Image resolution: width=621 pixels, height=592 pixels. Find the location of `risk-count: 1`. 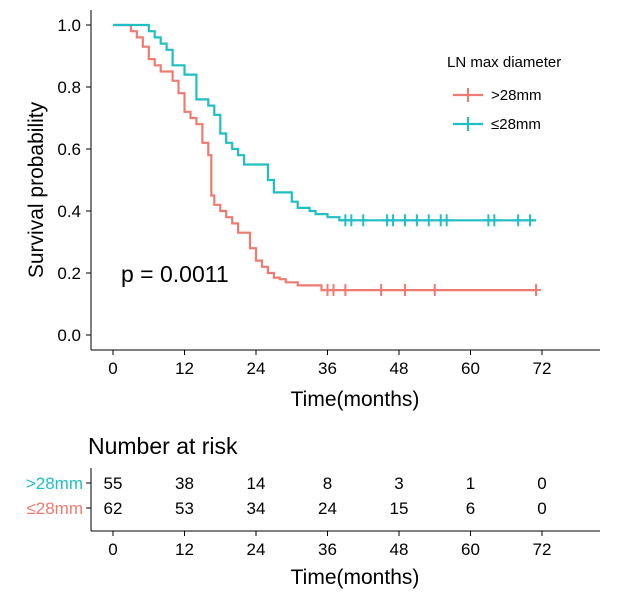

risk-count: 1 is located at coordinates (470, 483).